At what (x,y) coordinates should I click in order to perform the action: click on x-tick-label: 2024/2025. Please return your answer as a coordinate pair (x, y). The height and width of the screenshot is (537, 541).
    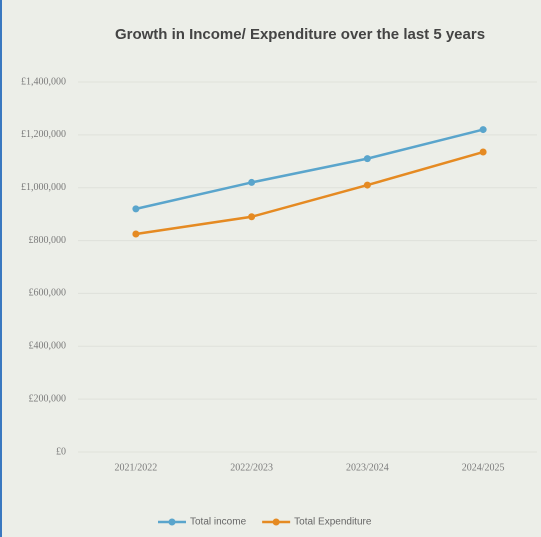
    Looking at the image, I should click on (483, 467).